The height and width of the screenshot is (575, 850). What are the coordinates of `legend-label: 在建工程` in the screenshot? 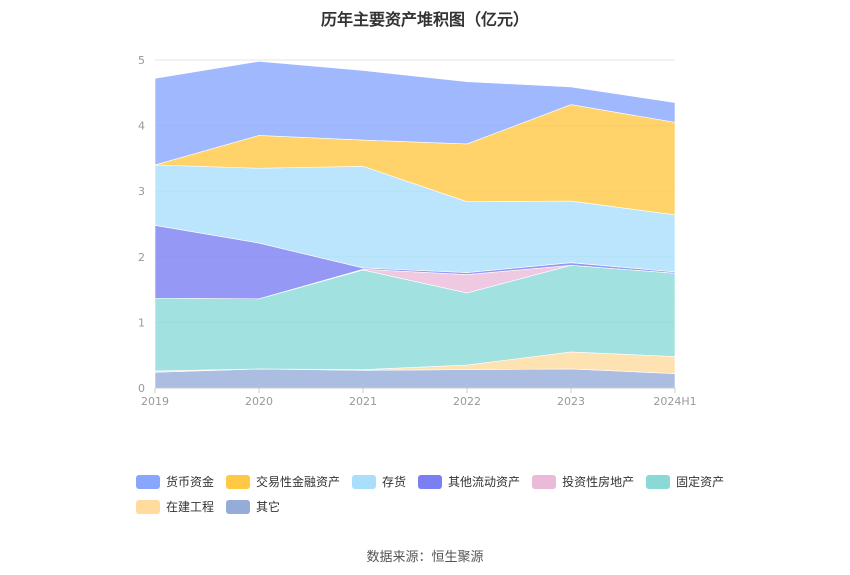 It's located at (190, 507).